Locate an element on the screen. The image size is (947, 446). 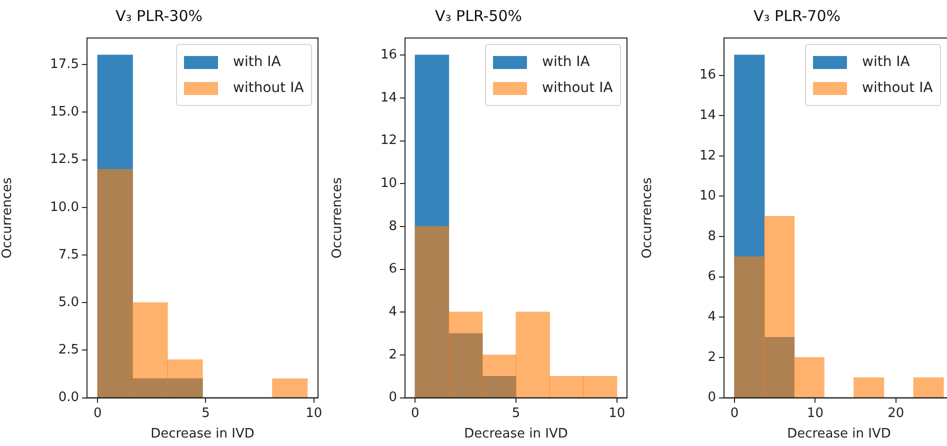
chart-title: V₃ PLR-50% is located at coordinates (478, 15).